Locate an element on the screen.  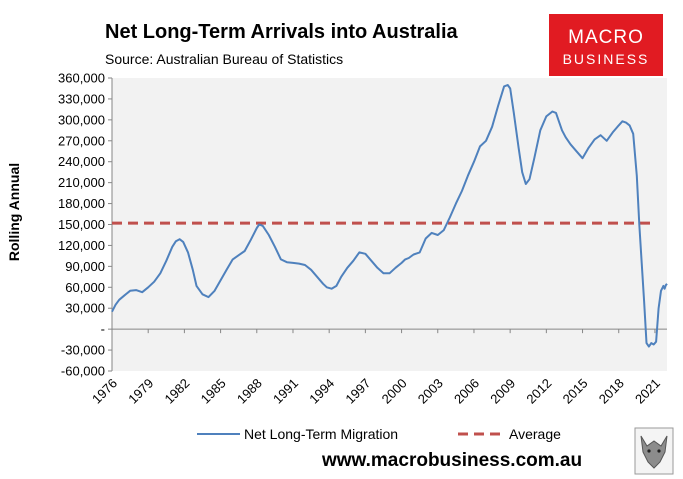
legend-label-net-long-term-migration: Net Long-Term Migration is located at coordinates (321, 434).